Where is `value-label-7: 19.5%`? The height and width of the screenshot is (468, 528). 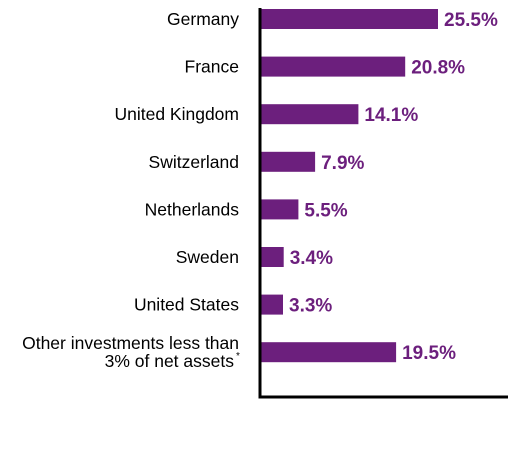
value-label-7: 19.5% is located at coordinates (429, 353).